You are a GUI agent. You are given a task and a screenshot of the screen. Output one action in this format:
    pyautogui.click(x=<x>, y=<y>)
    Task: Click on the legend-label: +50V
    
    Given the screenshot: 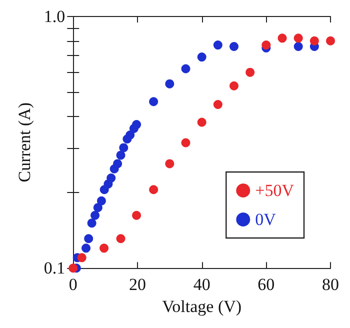 What is the action you would take?
    pyautogui.click(x=275, y=190)
    